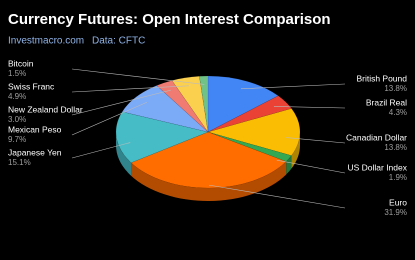  What do you see at coordinates (46, 41) in the screenshot?
I see `subtitle: Investmacro.com` at bounding box center [46, 41].